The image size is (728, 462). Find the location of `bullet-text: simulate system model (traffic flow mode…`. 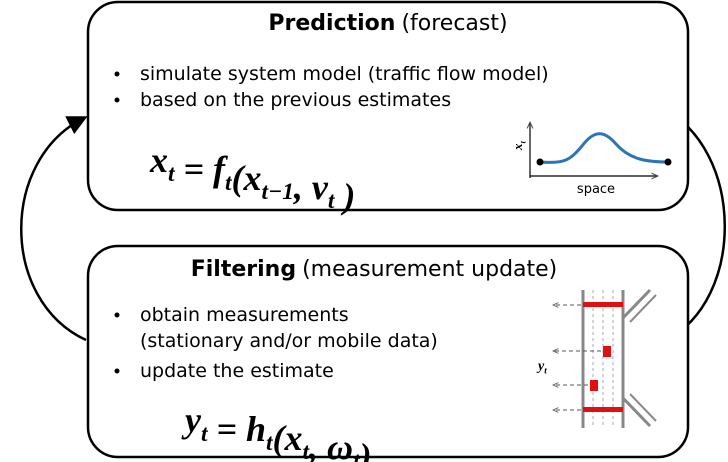

bullet-text: simulate system model (traffic flow mode… is located at coordinates (344, 74).